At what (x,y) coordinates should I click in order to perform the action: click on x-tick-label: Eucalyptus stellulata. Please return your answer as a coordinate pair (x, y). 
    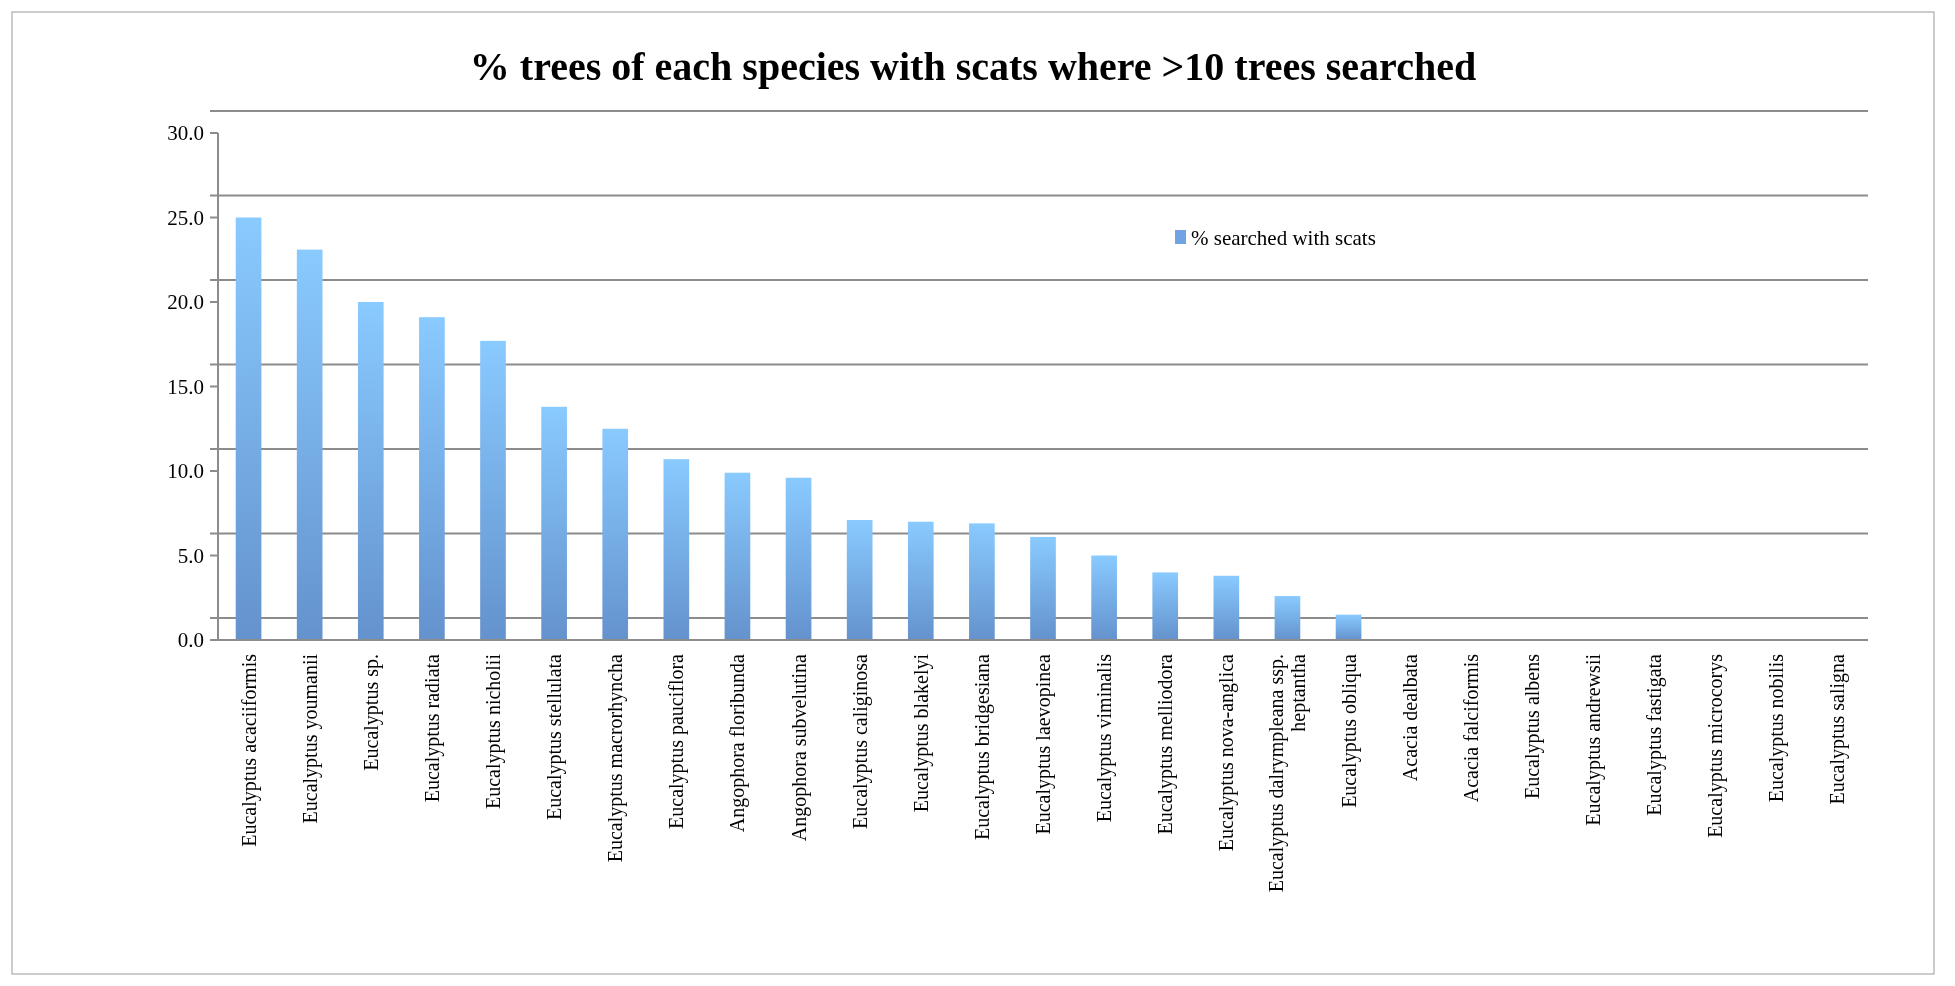
    Looking at the image, I should click on (555, 737).